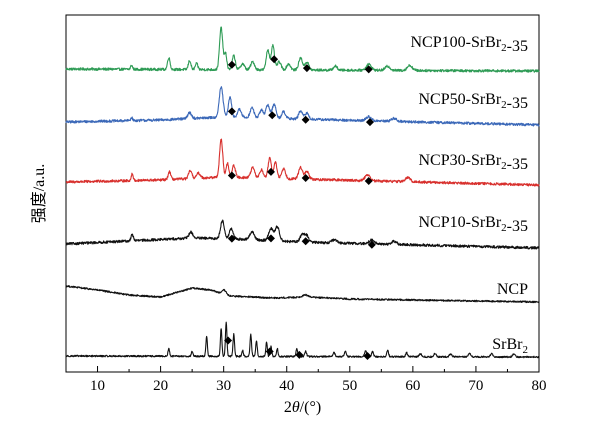 The height and width of the screenshot is (427, 590). I want to click on series-label-3: NCP10-SrBr2-35, so click(473, 224).